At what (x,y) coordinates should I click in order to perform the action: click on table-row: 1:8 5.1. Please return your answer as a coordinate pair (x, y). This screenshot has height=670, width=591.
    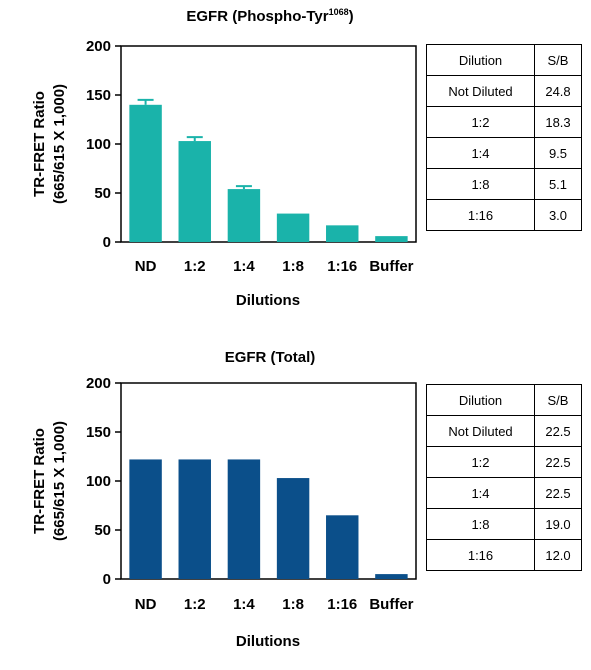
    Looking at the image, I should click on (504, 184).